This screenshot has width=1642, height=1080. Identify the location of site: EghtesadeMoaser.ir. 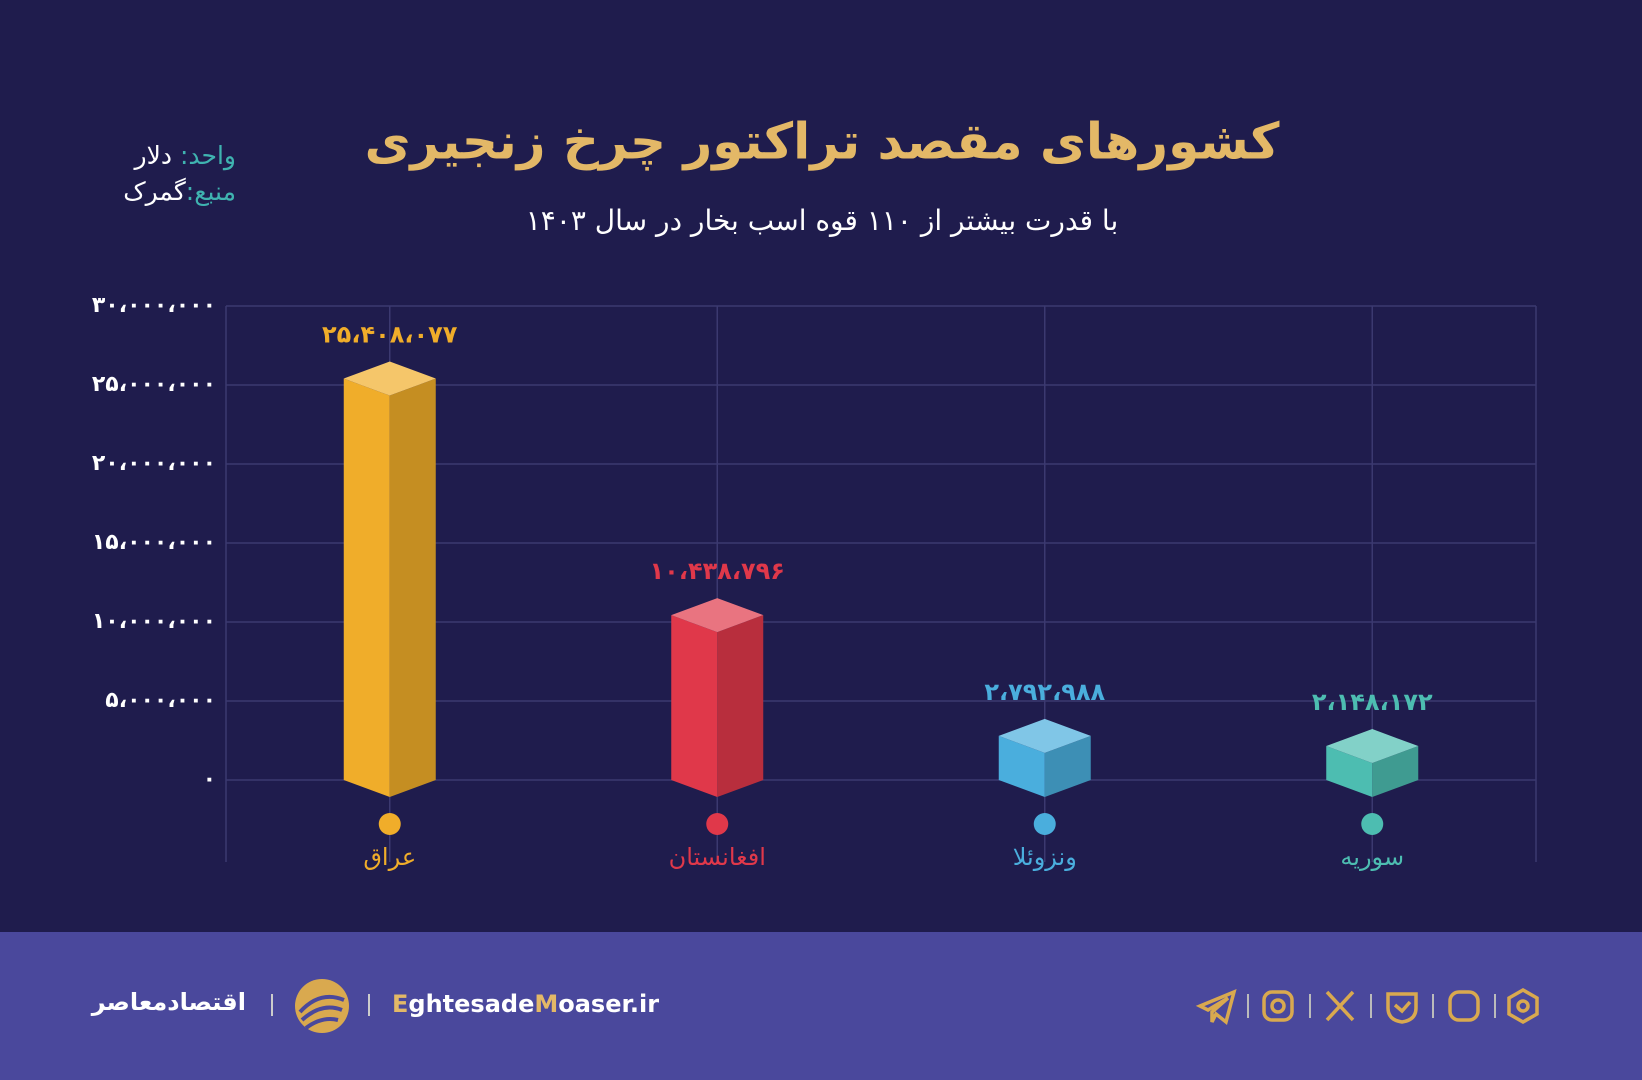
(525, 1004).